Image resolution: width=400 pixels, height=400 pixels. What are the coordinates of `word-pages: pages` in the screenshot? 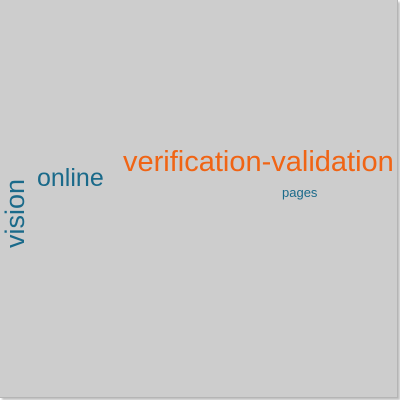 It's located at (300, 192).